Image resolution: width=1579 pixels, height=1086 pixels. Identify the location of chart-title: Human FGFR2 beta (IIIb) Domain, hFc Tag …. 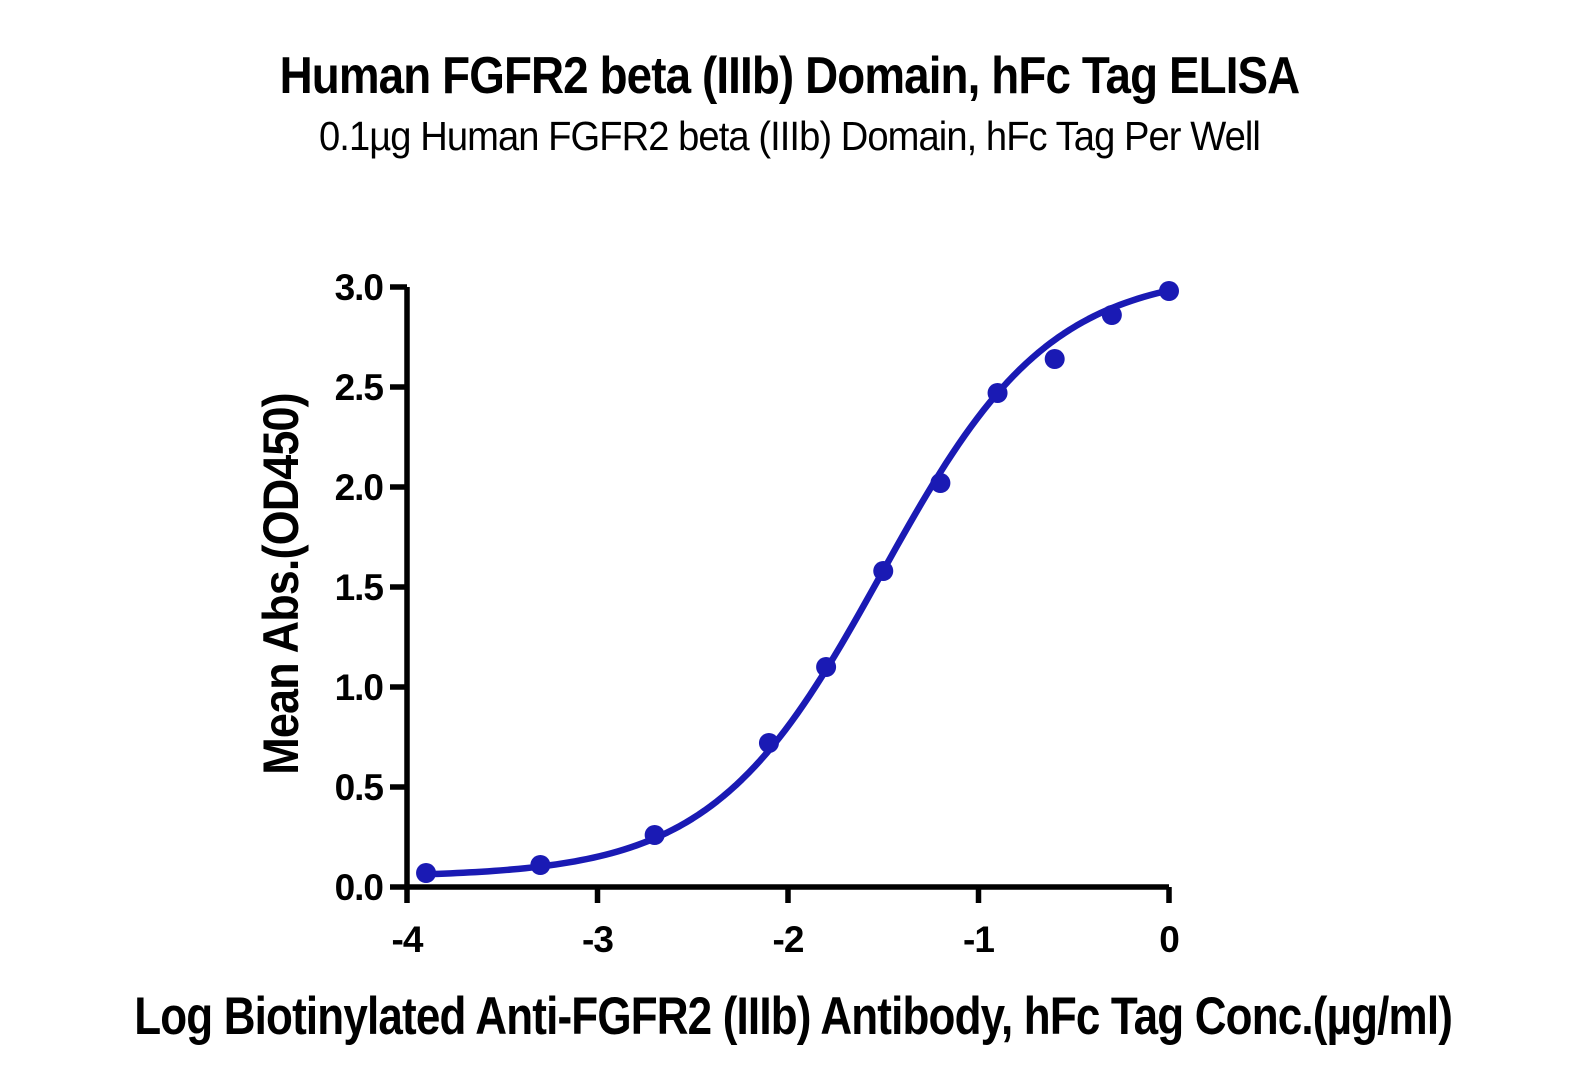
(790, 76).